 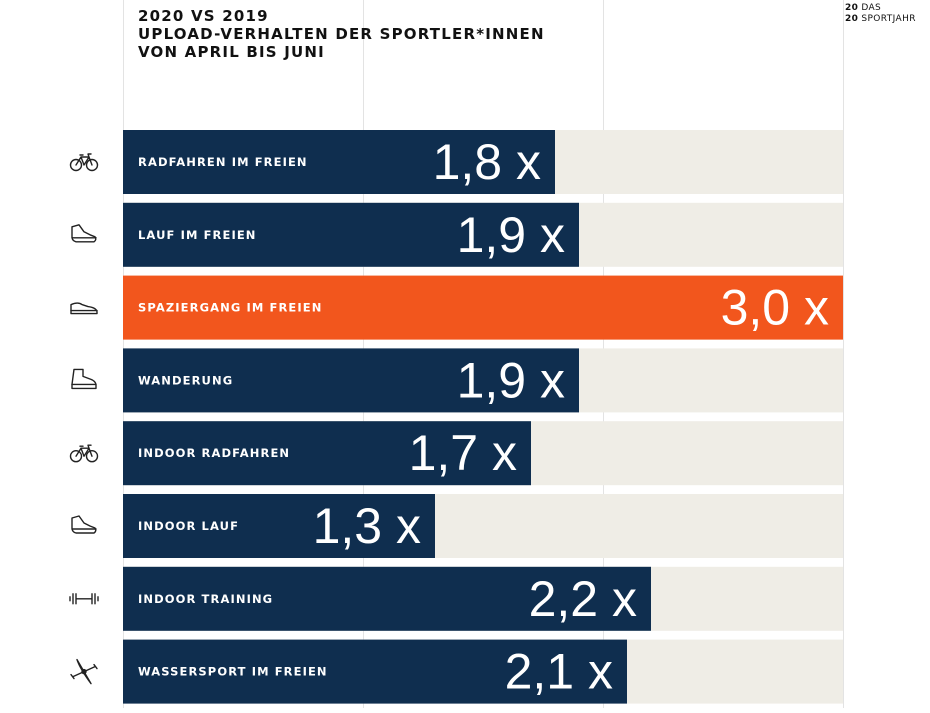 I want to click on bar-row: INDOOR RADFAHREN 1,7 x, so click(x=456, y=453).